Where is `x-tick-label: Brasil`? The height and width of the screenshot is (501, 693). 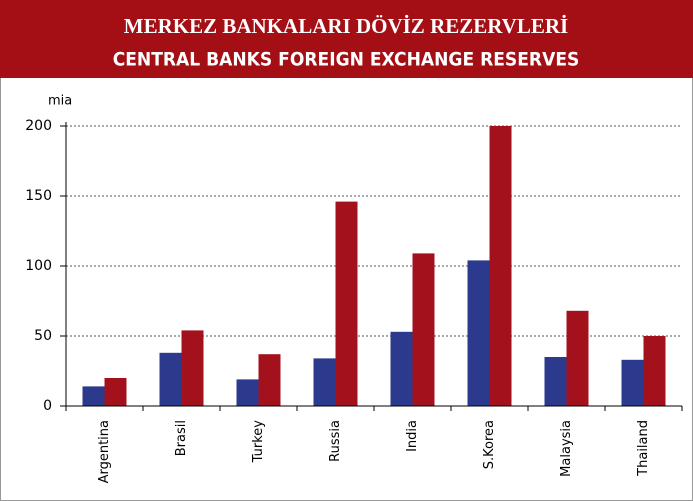 x-tick-label: Brasil is located at coordinates (181, 438).